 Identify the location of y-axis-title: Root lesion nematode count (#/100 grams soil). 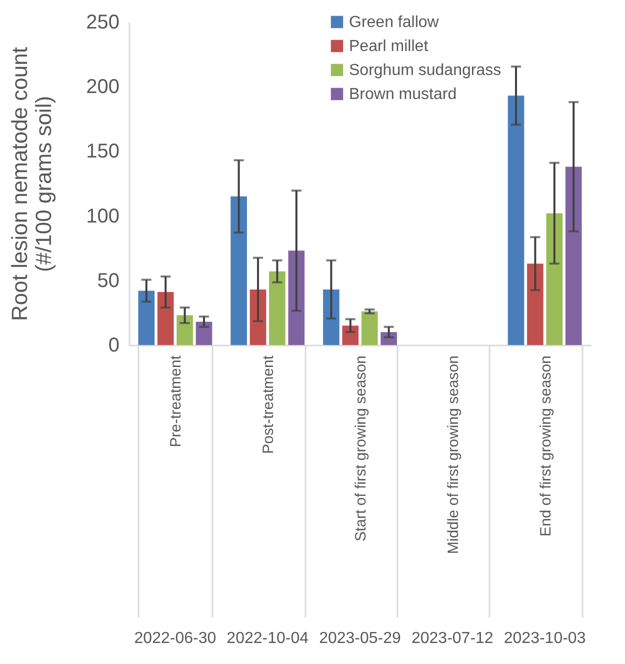
(31, 184).